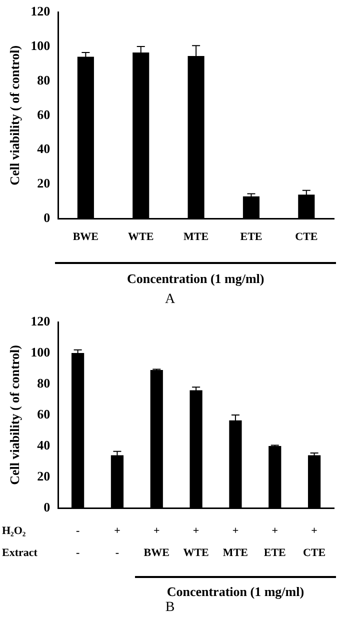 The width and height of the screenshot is (340, 619). I want to click on x-tick-label: - -, so click(78, 541).